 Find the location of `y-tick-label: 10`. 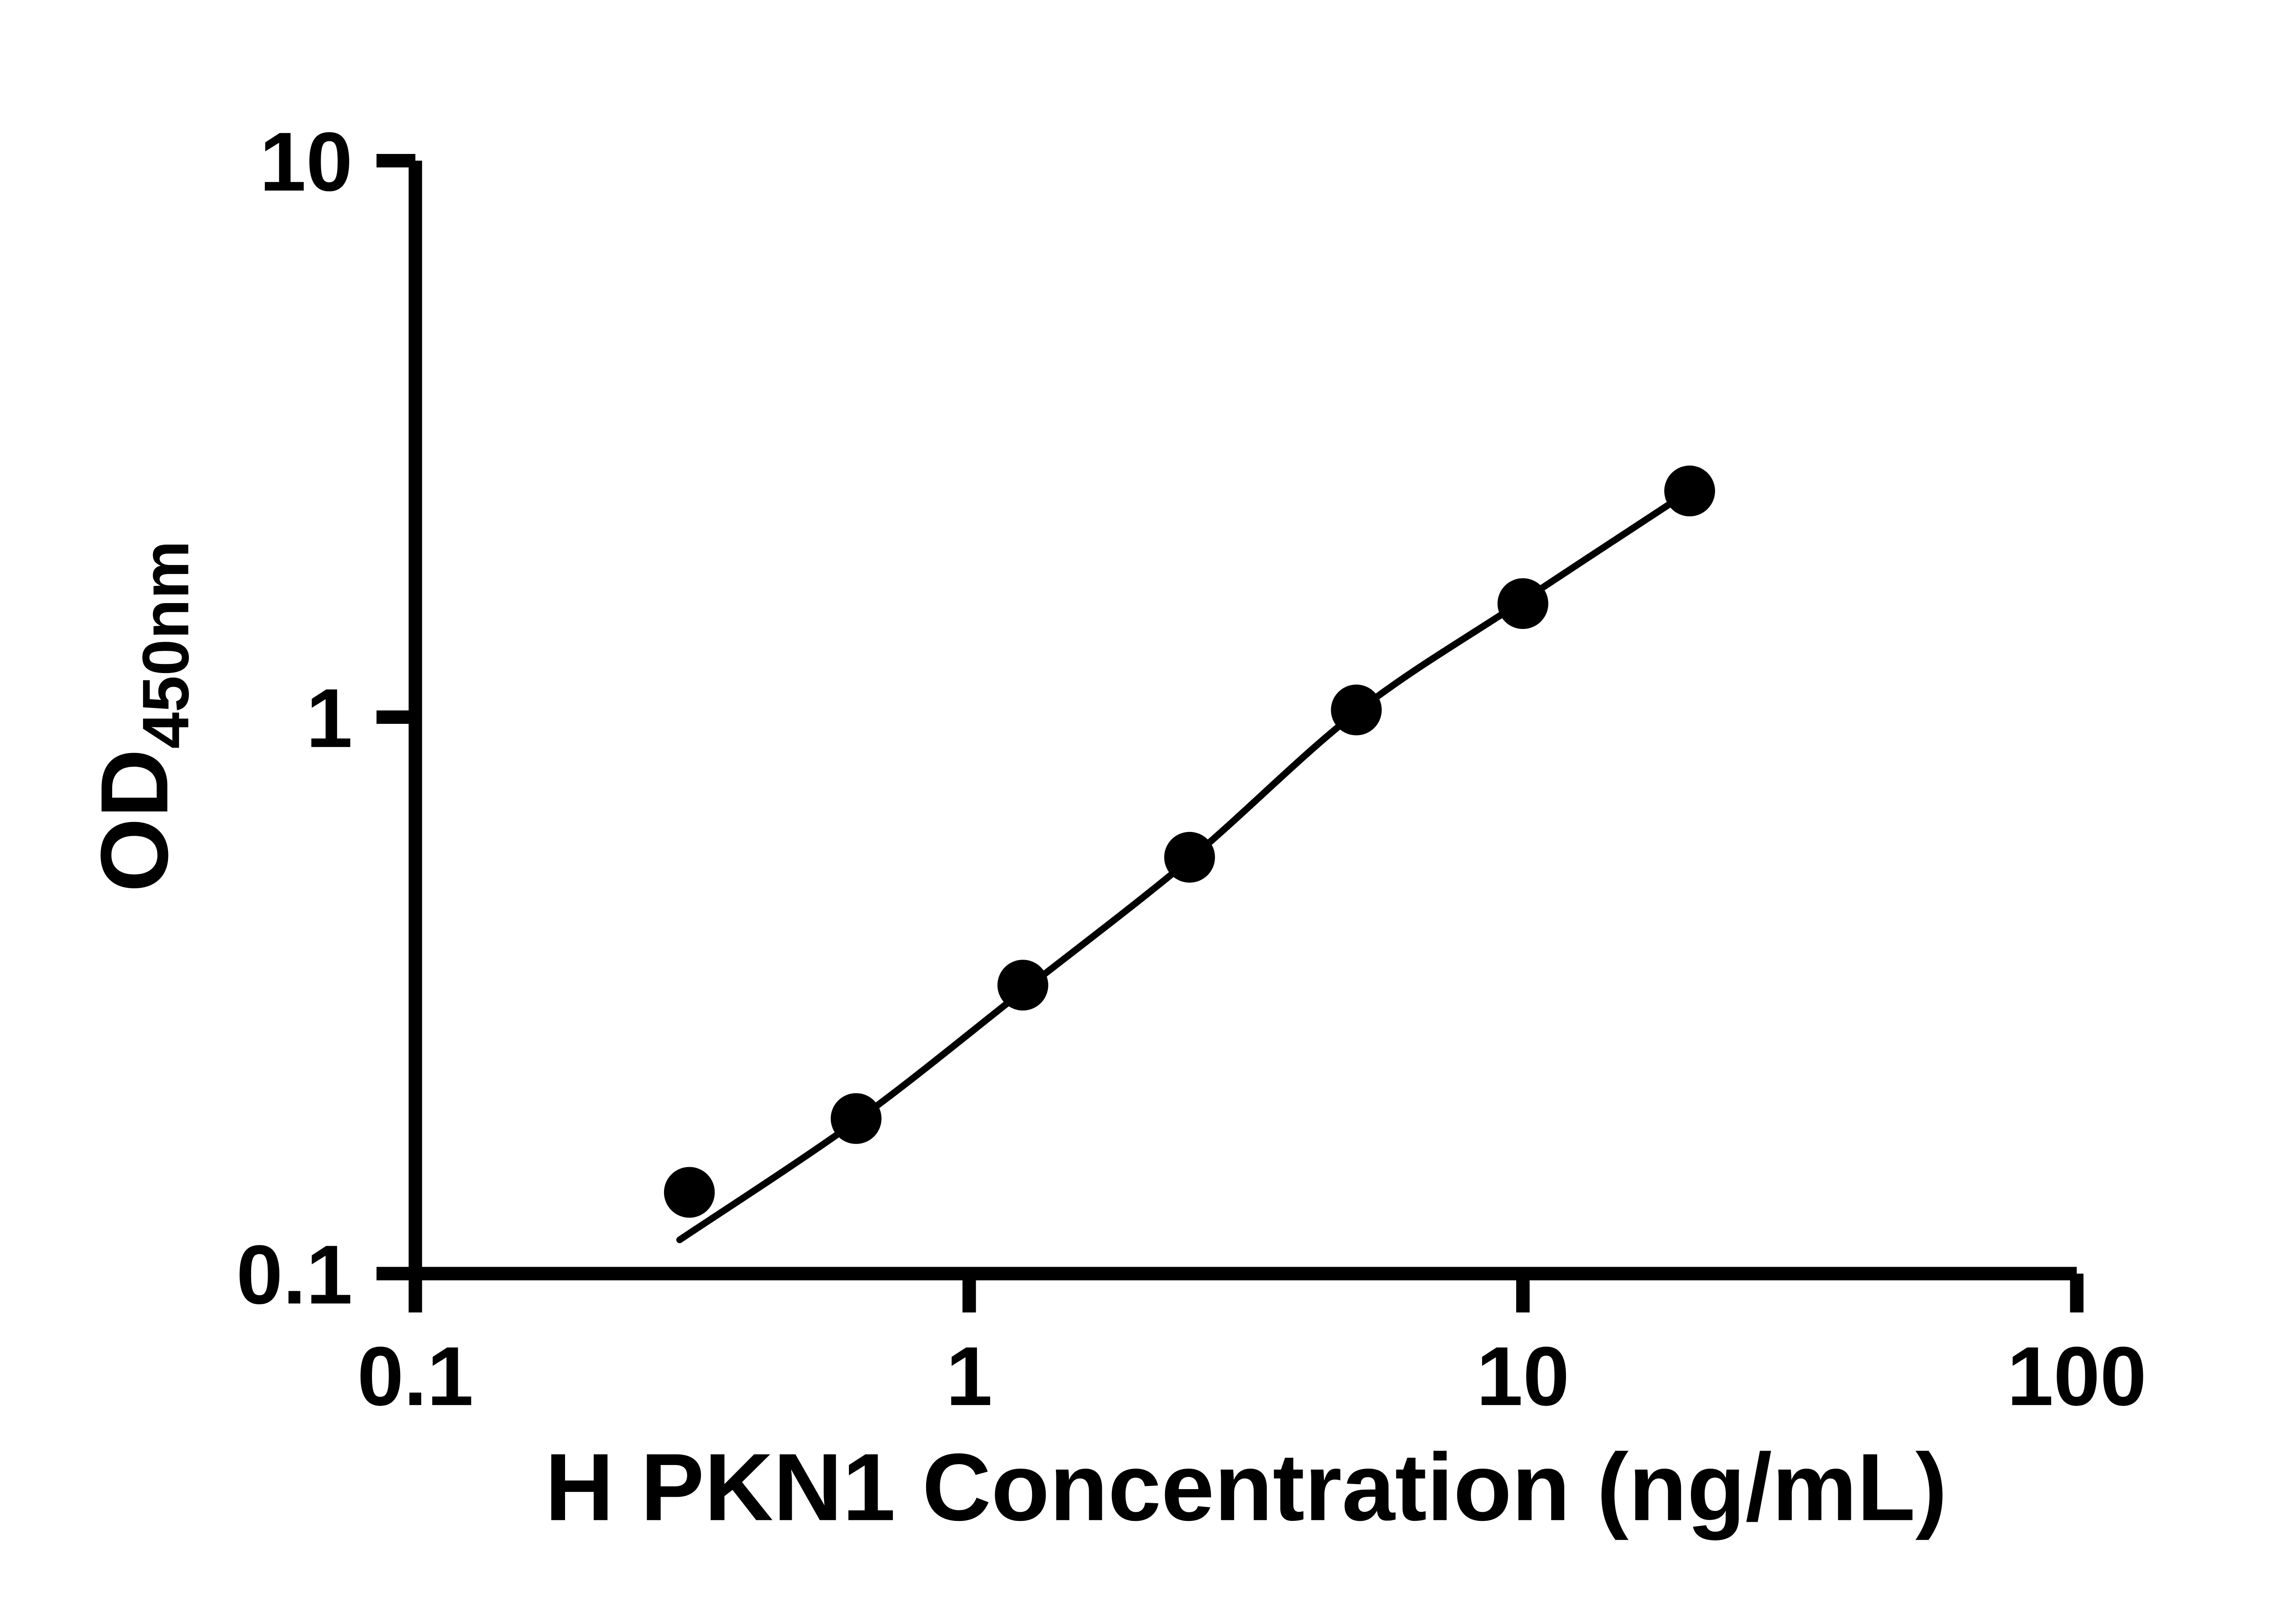

y-tick-label: 10 is located at coordinates (305, 162).